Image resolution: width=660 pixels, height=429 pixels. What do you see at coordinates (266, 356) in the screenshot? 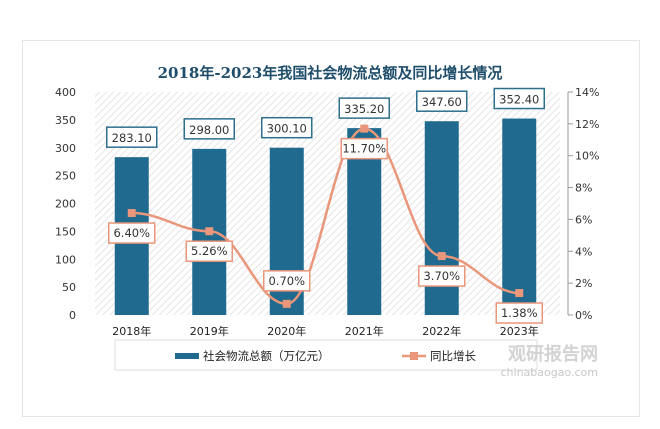
I see `legend-bar-label: 社会物流总额（万亿元）` at bounding box center [266, 356].